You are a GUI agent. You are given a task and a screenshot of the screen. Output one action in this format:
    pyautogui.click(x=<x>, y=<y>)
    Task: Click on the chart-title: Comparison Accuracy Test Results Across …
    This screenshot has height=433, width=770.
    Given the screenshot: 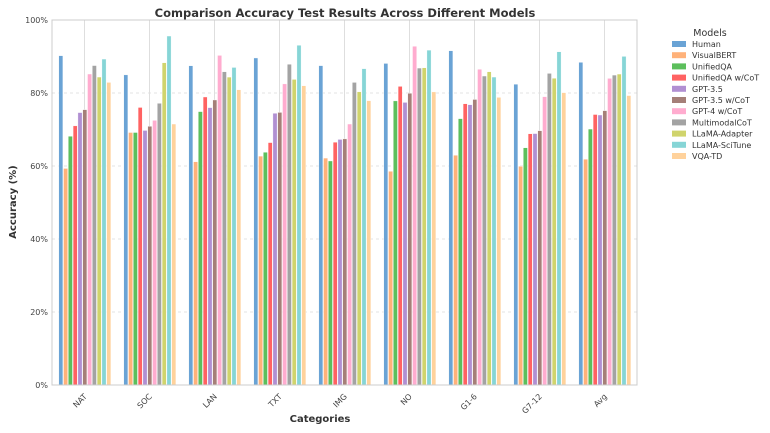 What is the action you would take?
    pyautogui.click(x=345, y=13)
    